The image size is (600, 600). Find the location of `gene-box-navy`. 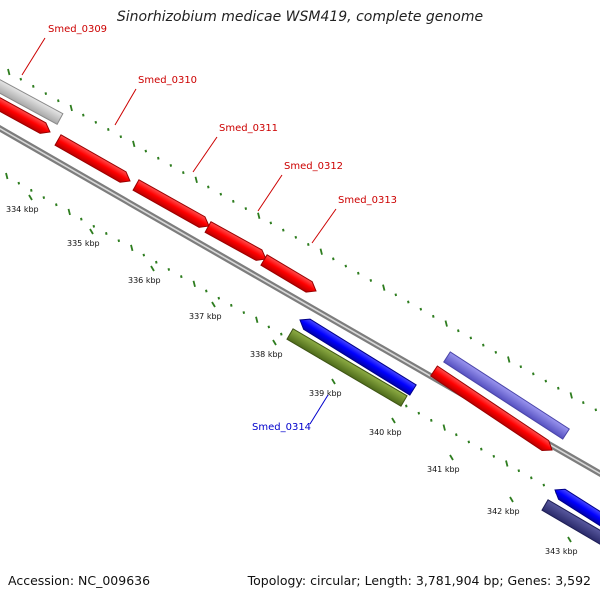

gene-box-navy is located at coordinates (570, 525).